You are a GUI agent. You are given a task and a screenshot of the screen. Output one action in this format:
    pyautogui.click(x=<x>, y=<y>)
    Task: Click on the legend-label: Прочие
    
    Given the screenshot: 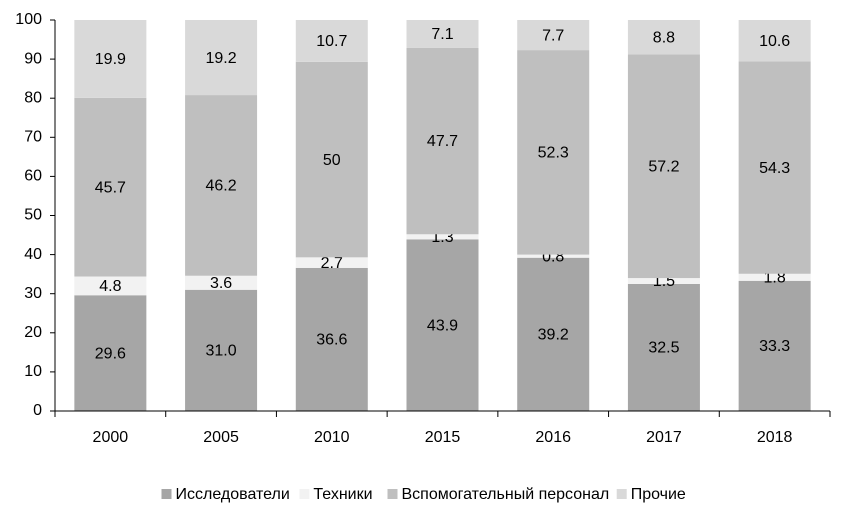 What is the action you would take?
    pyautogui.click(x=658, y=494)
    